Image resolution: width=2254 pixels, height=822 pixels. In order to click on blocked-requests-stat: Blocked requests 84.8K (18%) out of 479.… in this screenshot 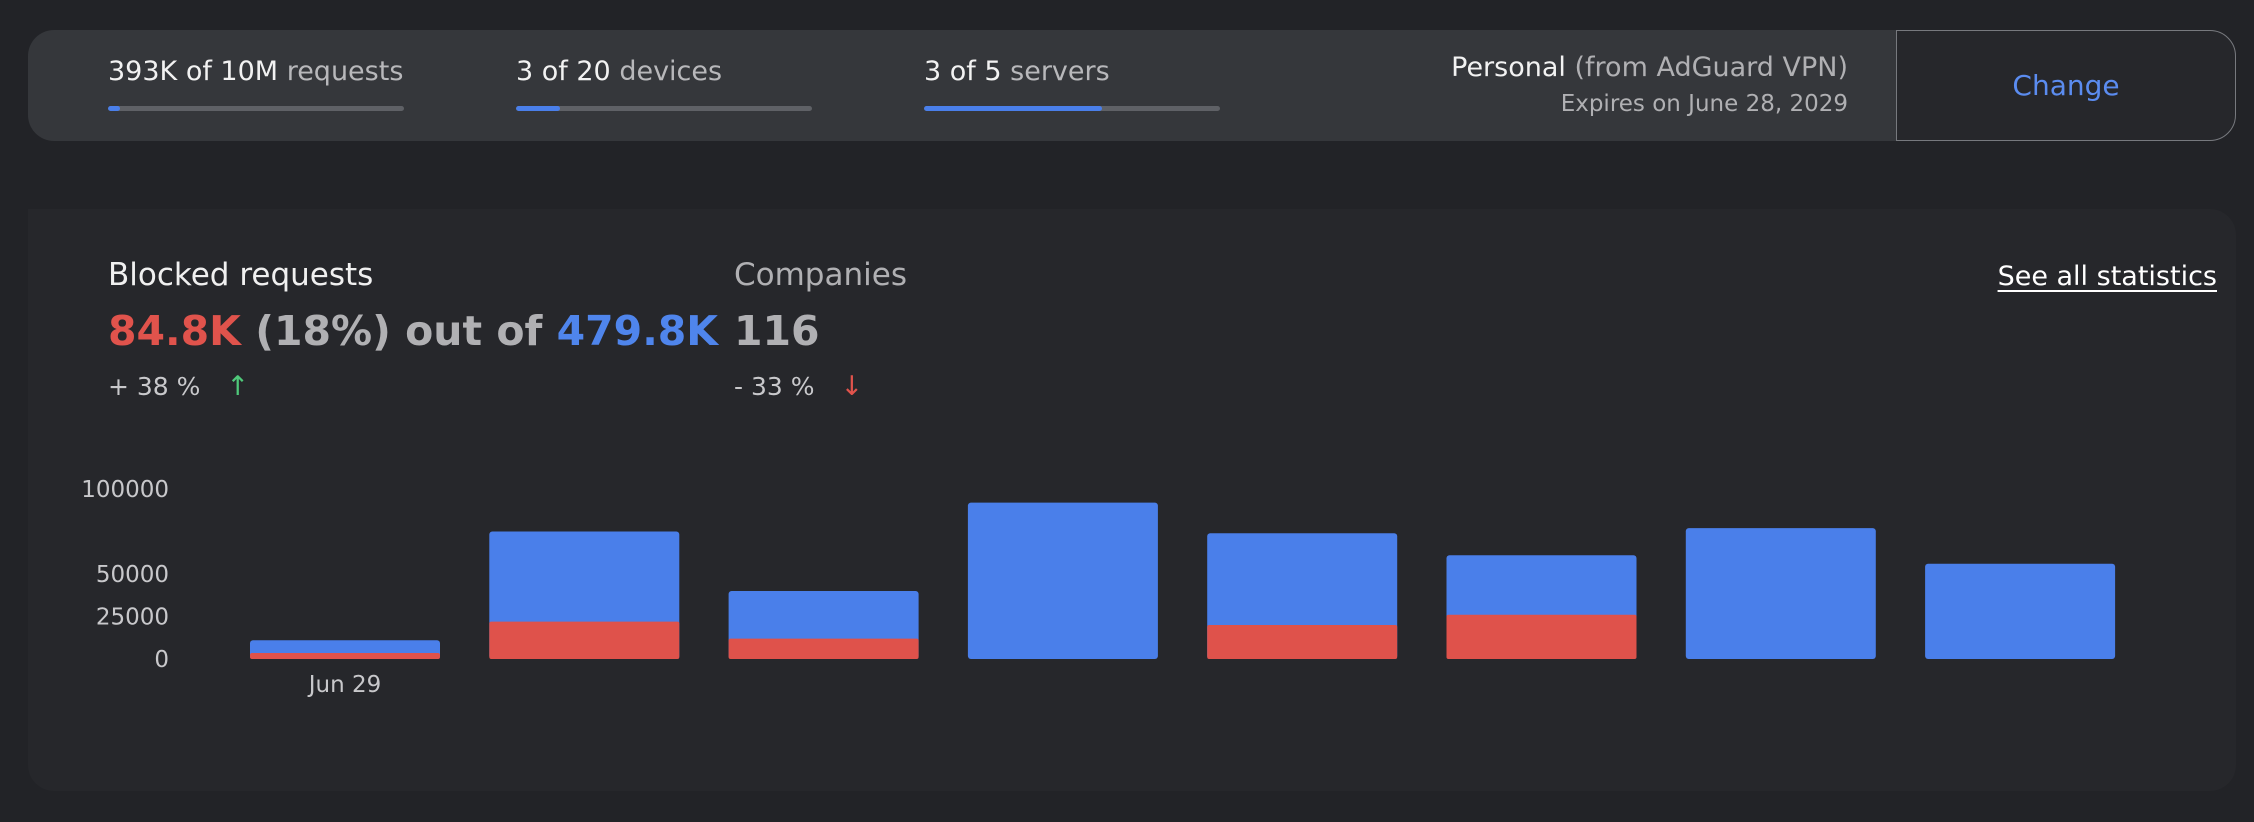, I will do `click(413, 329)`.